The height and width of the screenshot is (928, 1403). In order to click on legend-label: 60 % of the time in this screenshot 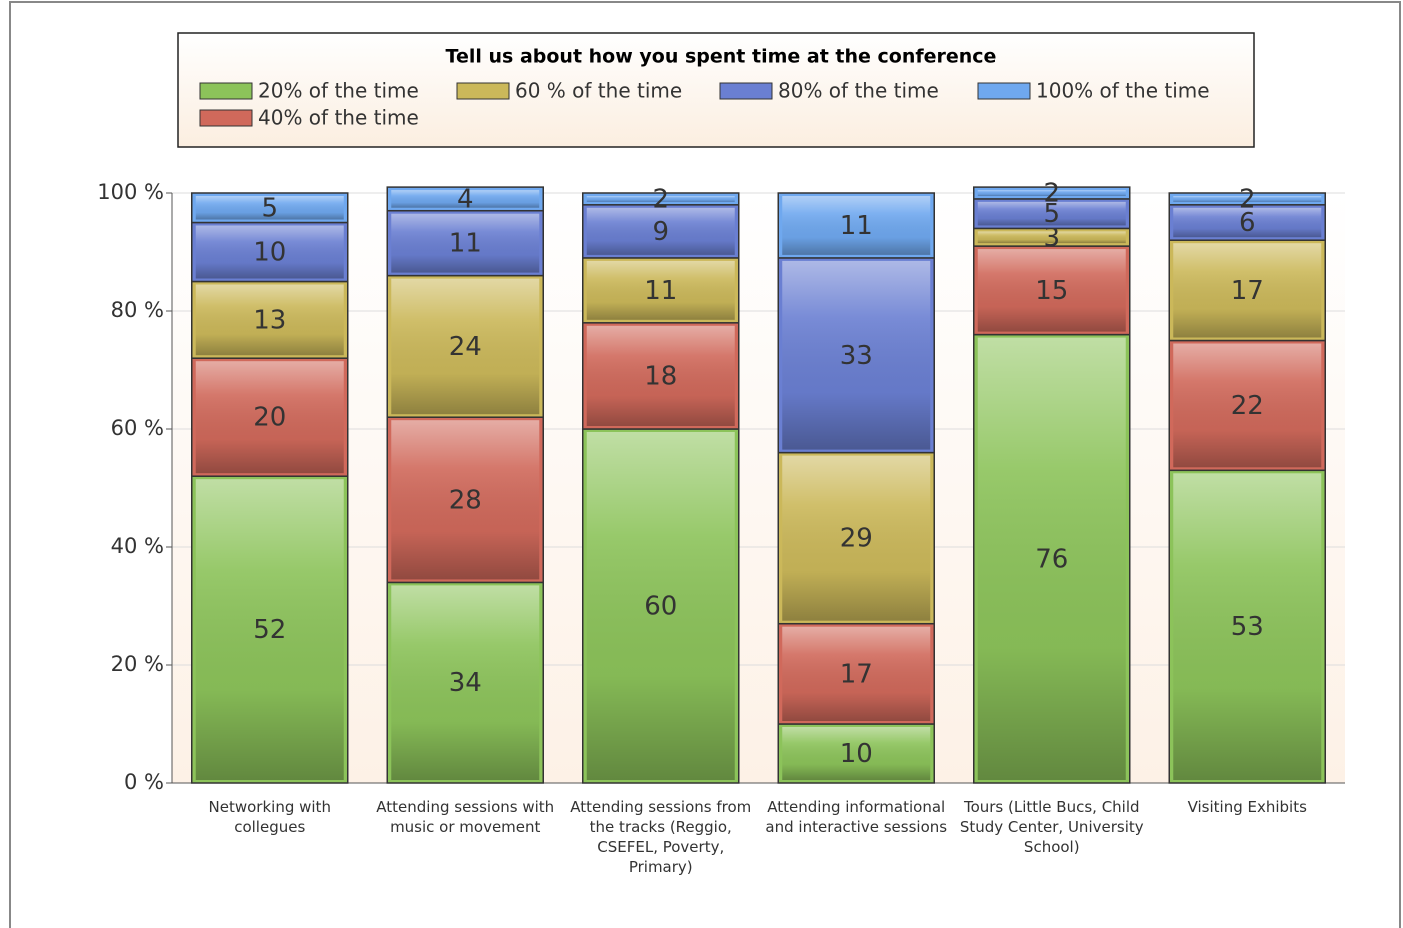, I will do `click(598, 91)`.